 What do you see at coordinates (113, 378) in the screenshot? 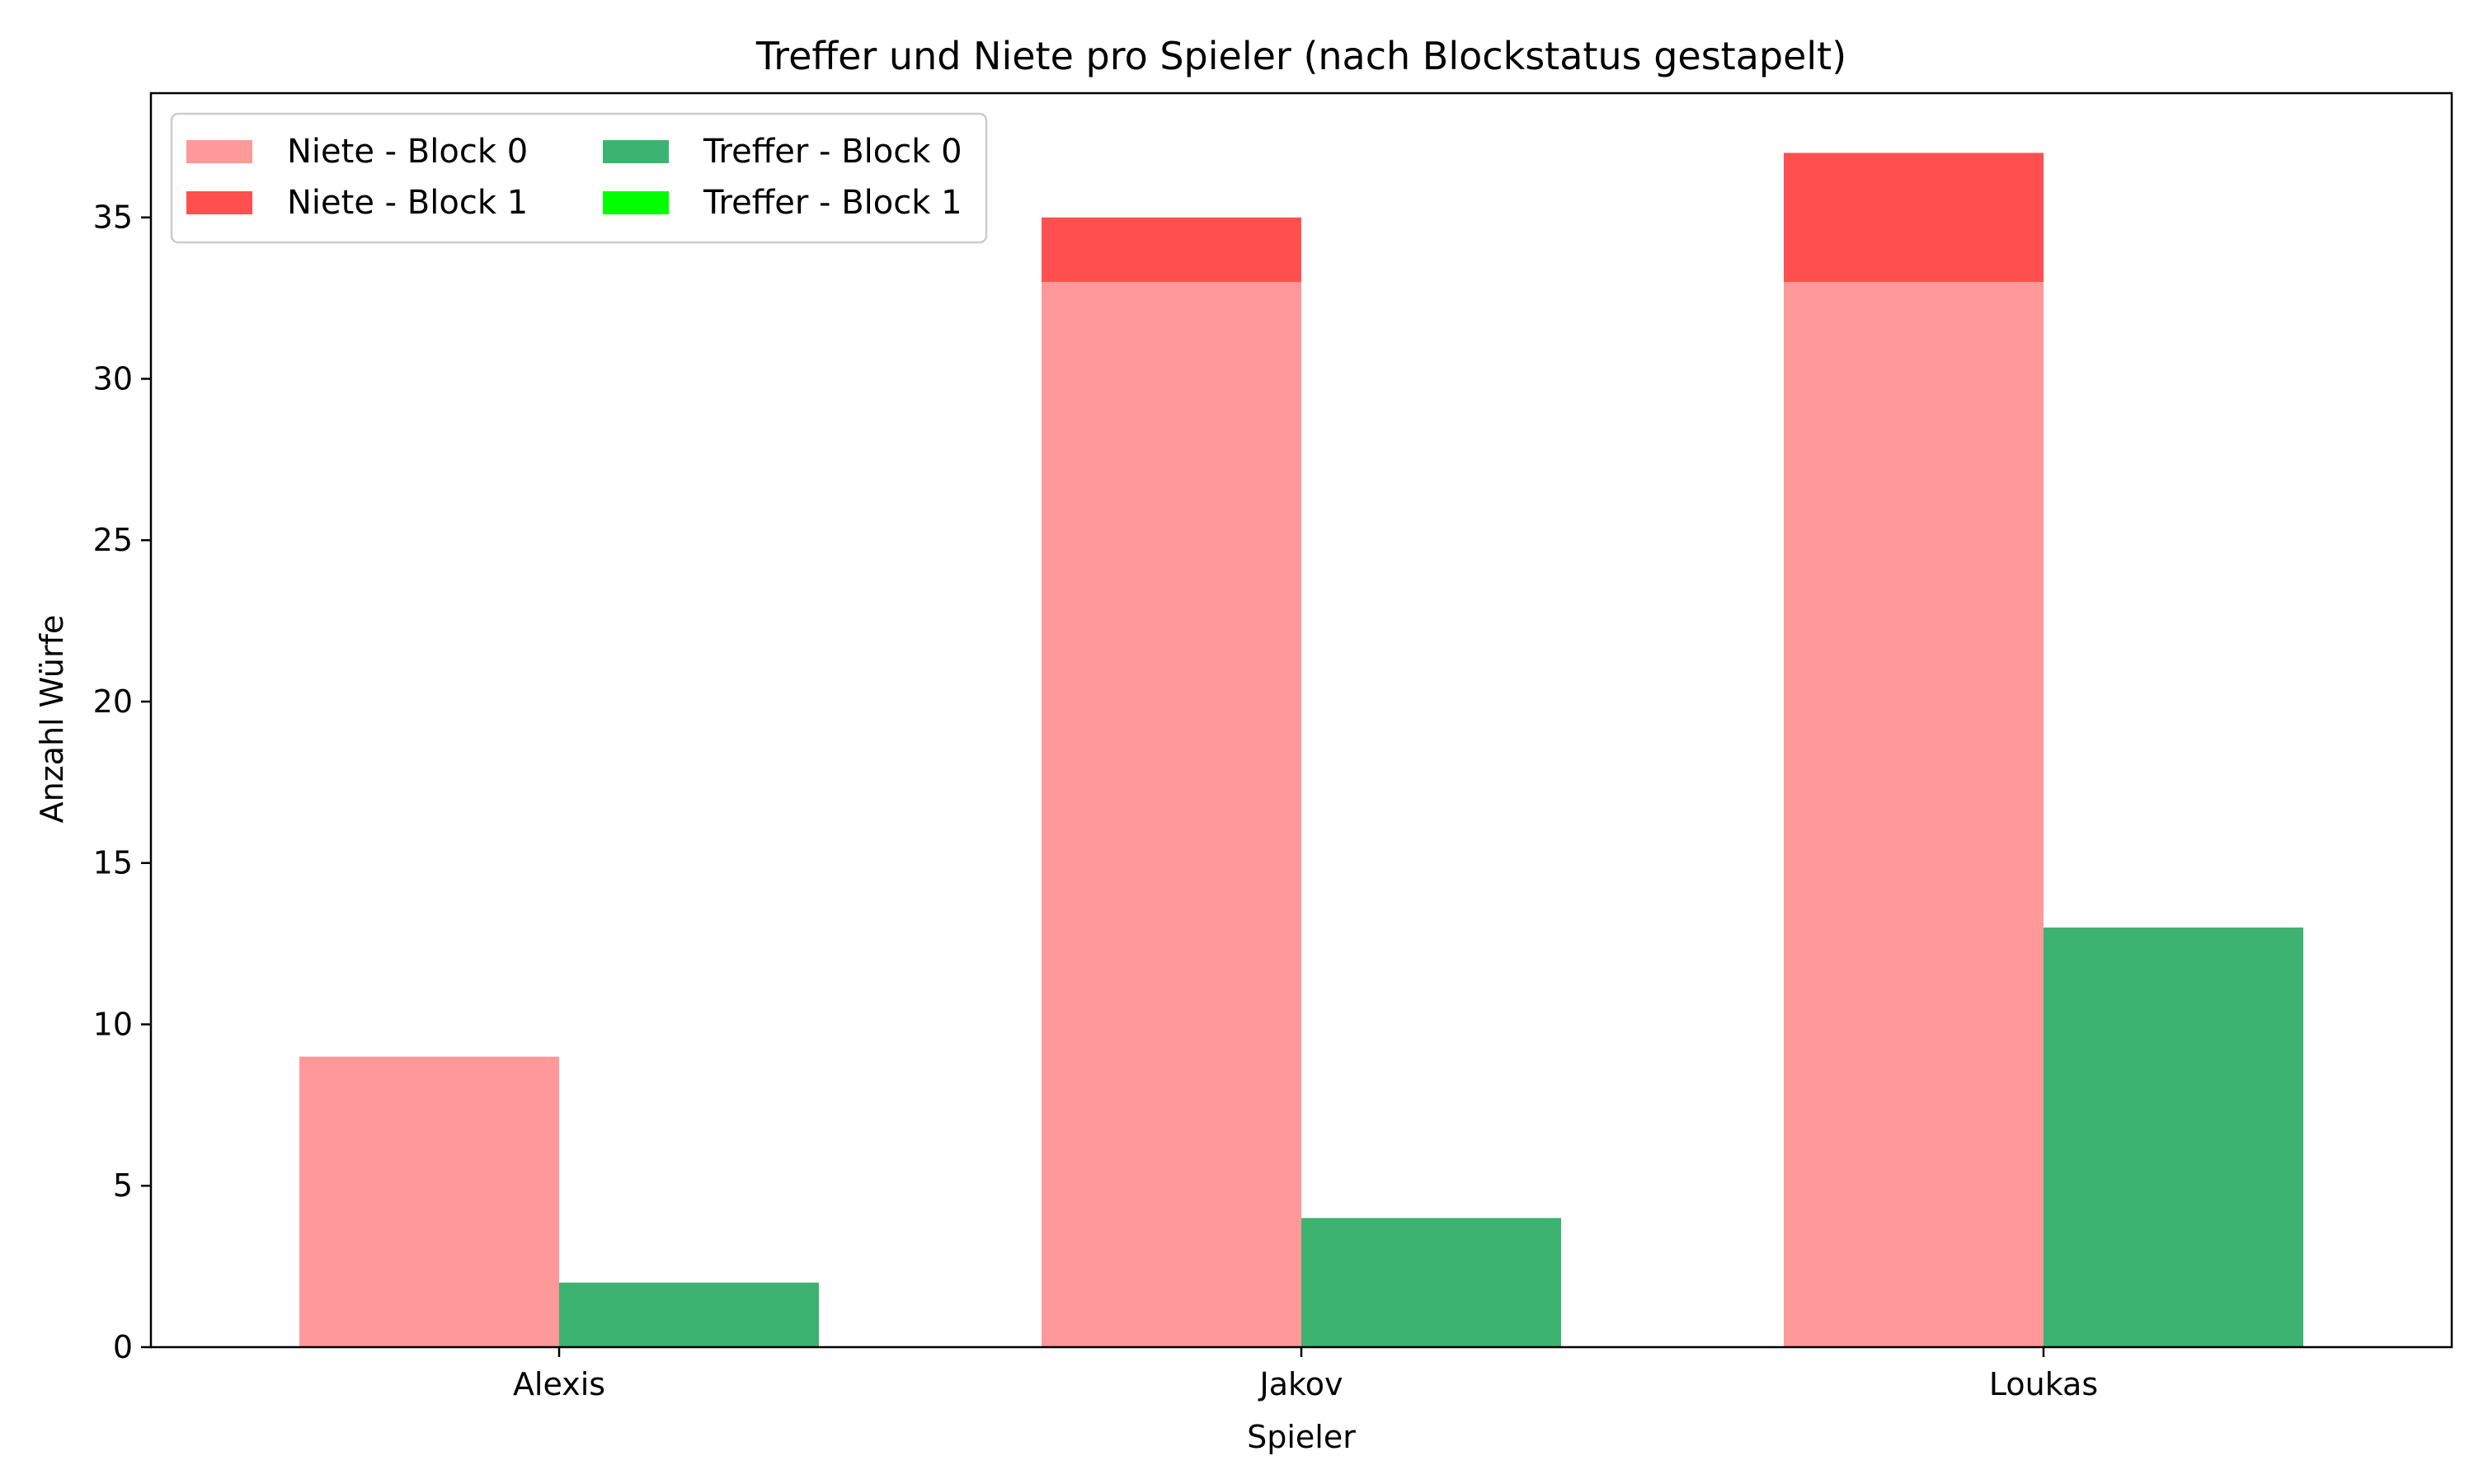
I see `y-tick-label: 30` at bounding box center [113, 378].